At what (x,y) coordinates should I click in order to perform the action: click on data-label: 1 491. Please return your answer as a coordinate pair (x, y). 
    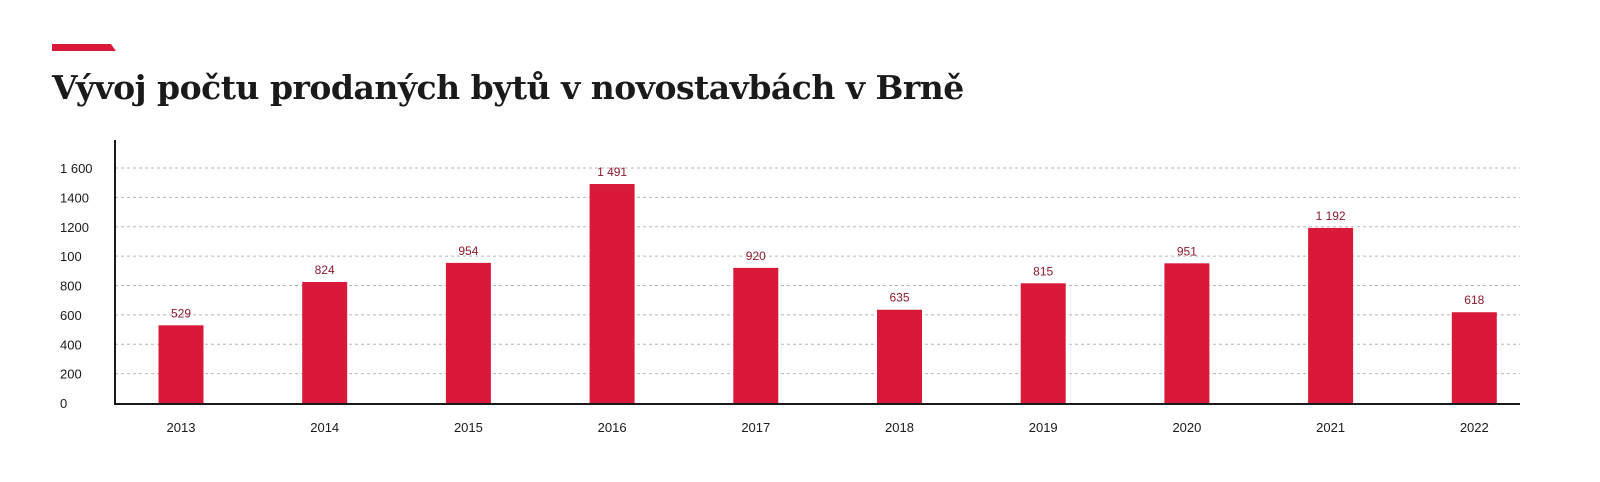
    Looking at the image, I should click on (612, 172).